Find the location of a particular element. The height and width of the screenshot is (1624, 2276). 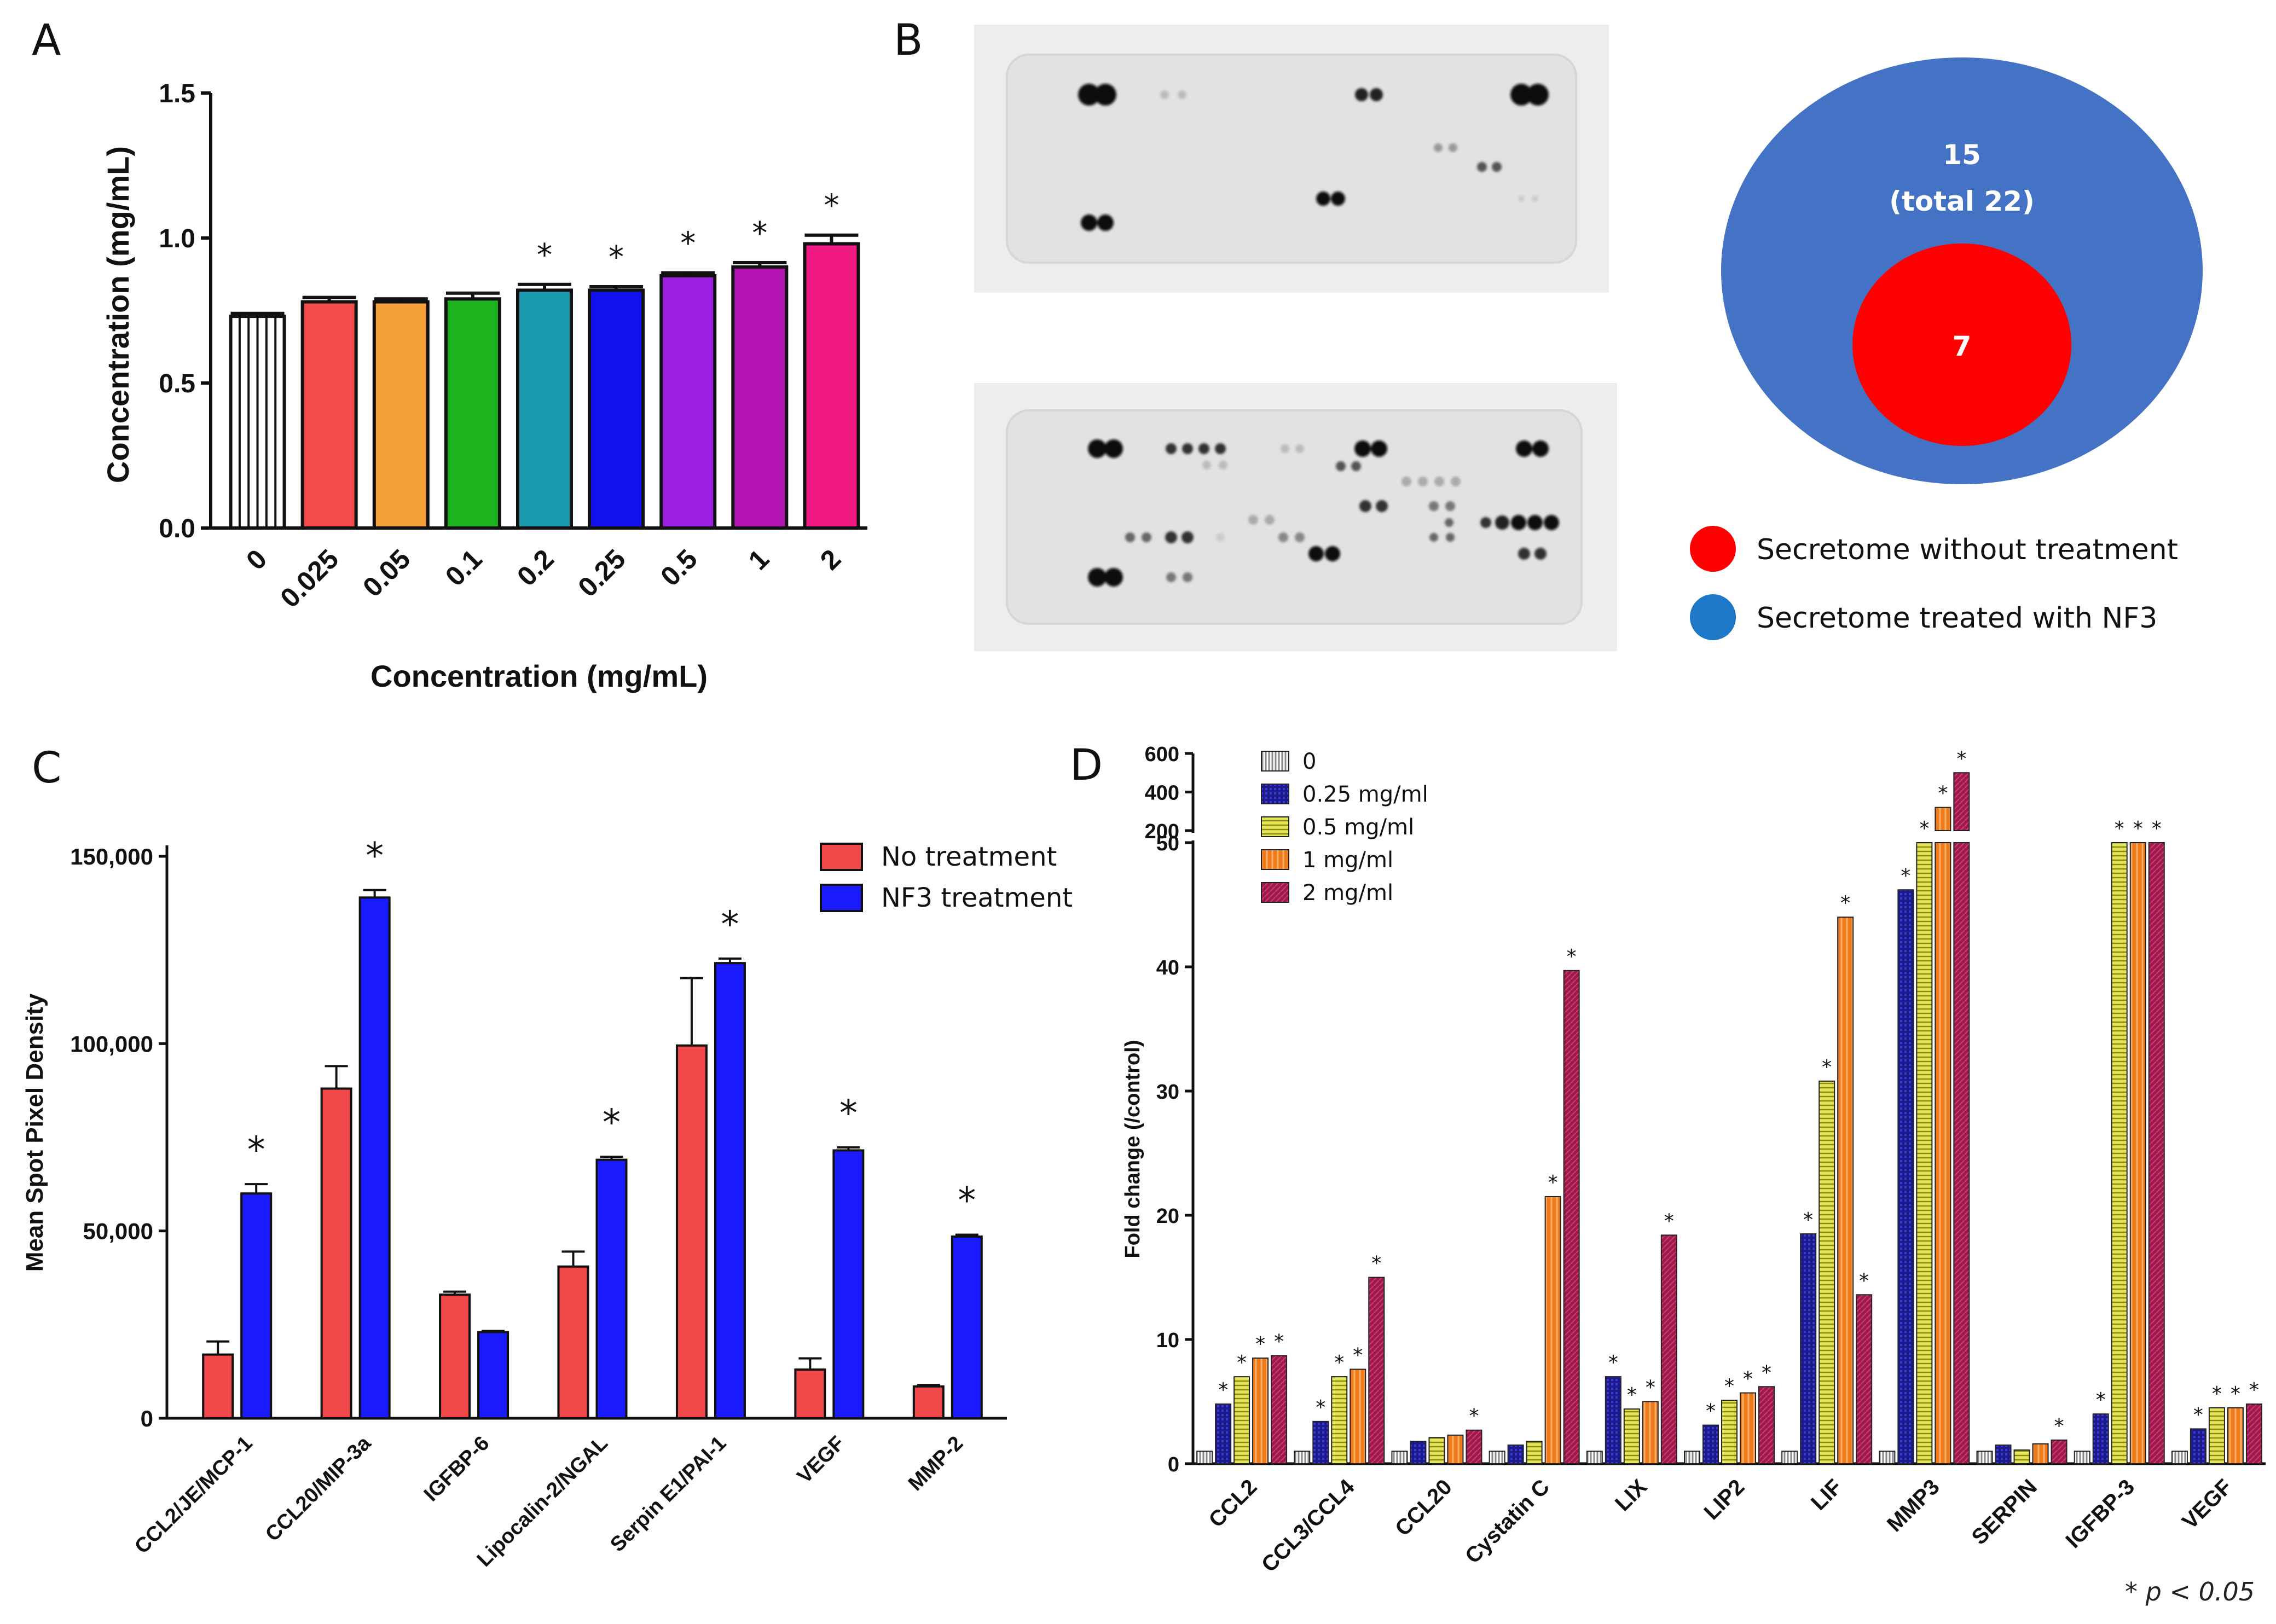

legend-marker-nf3 is located at coordinates (1713, 617).